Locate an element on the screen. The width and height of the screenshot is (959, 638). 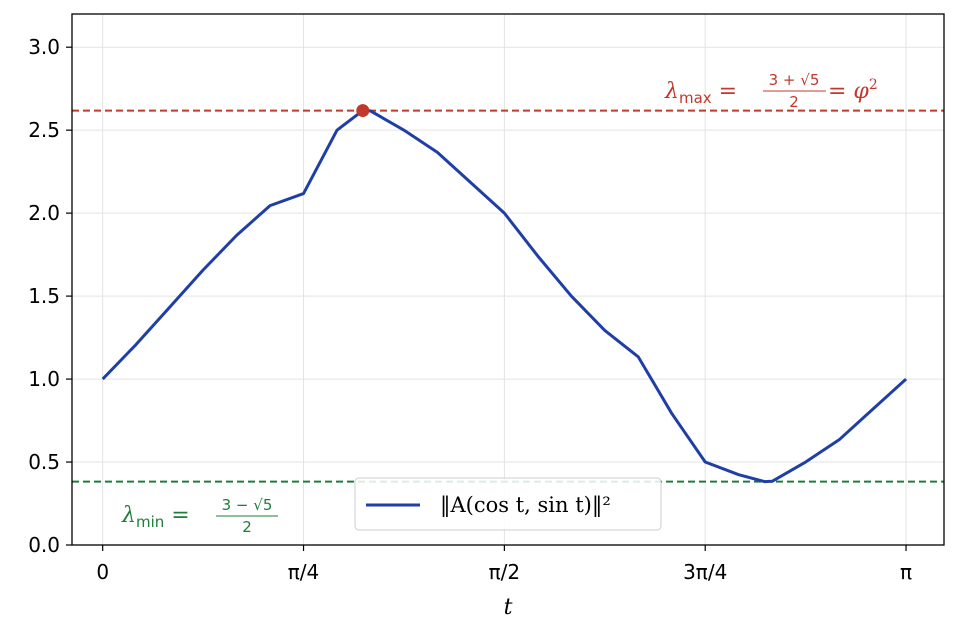
y-tick-label: 2.0 is located at coordinates (44, 213).